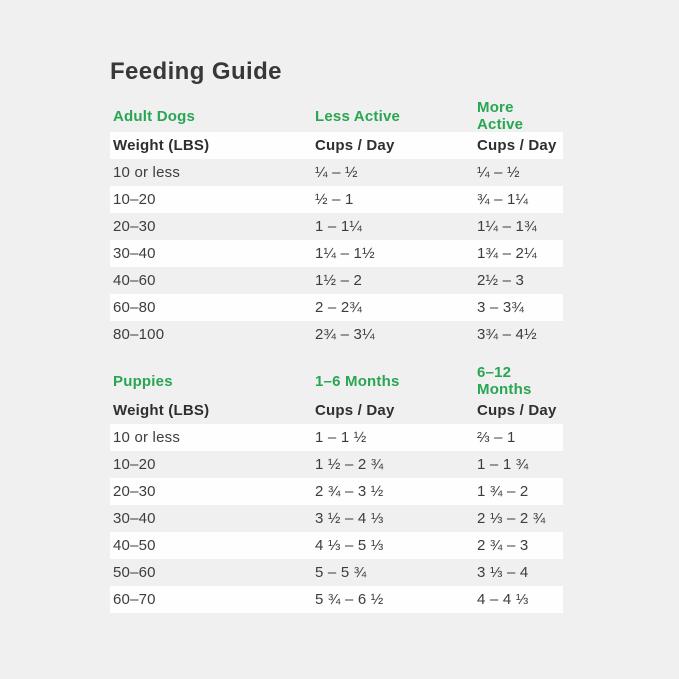  What do you see at coordinates (349, 545) in the screenshot?
I see `cups-cell: 4 ⅓ – 5 ⅓` at bounding box center [349, 545].